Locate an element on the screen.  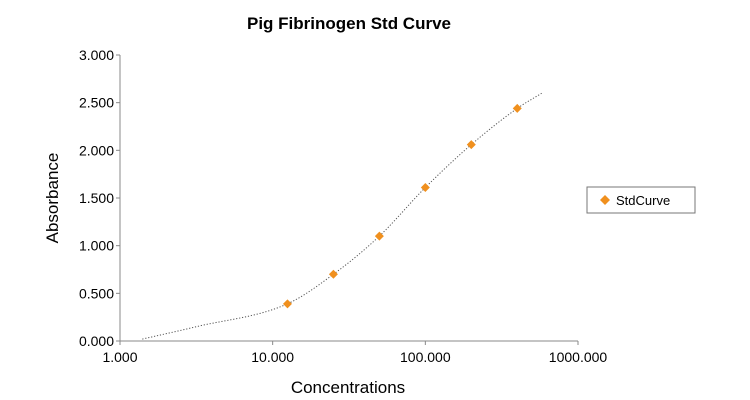
x-axis-ticks: 1.000 10.000 100.000 1000.000 is located at coordinates (354, 353).